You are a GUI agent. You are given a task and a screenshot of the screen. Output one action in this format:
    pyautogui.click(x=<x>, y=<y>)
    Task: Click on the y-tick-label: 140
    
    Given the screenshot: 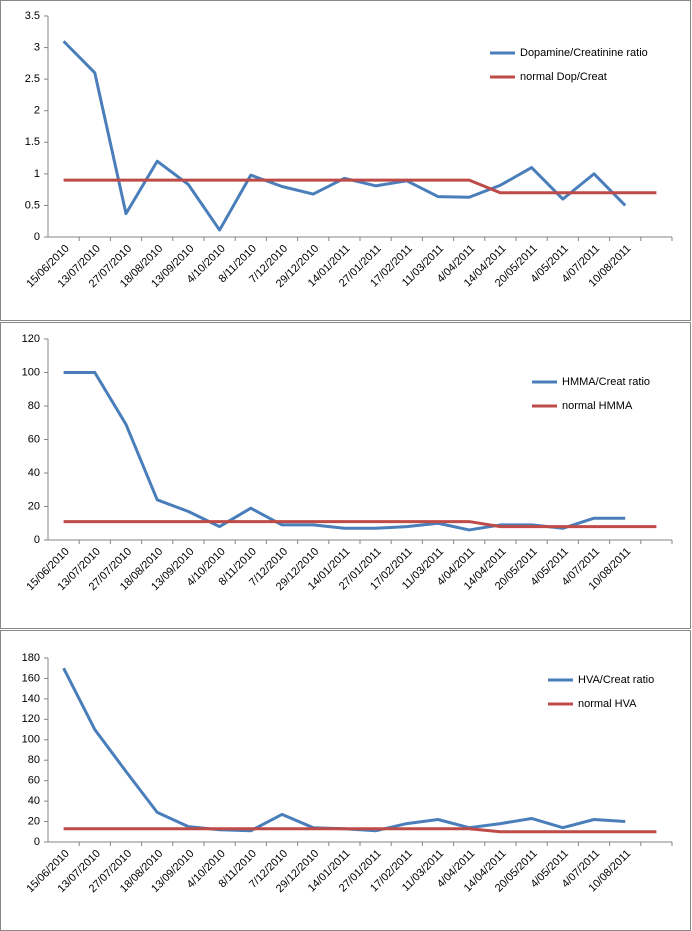 What is the action you would take?
    pyautogui.click(x=31, y=699)
    